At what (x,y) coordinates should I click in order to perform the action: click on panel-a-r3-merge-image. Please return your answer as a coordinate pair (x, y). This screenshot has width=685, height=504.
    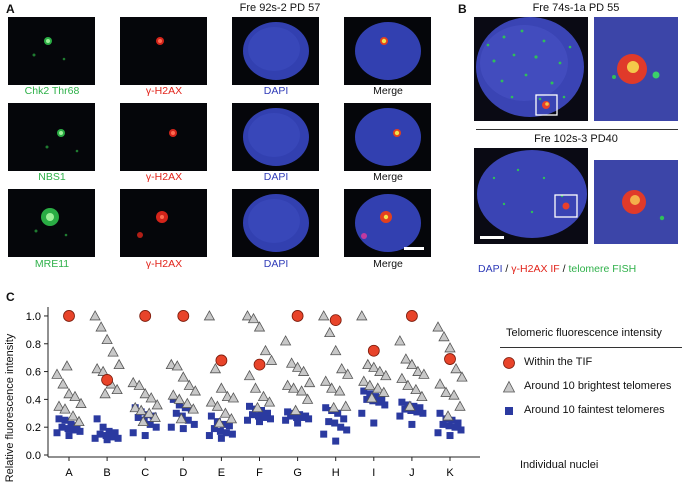
    Looking at the image, I should click on (387, 223).